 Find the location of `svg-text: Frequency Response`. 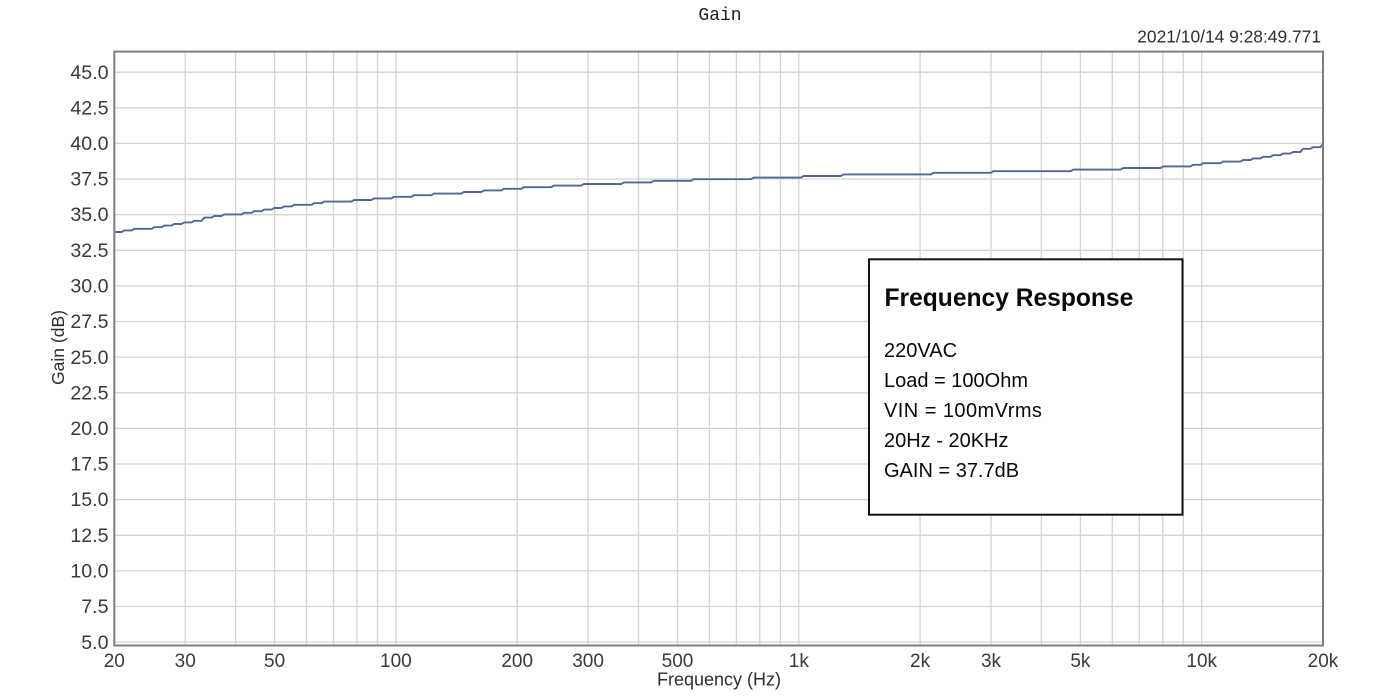

svg-text: Frequency Response is located at coordinates (1009, 298).